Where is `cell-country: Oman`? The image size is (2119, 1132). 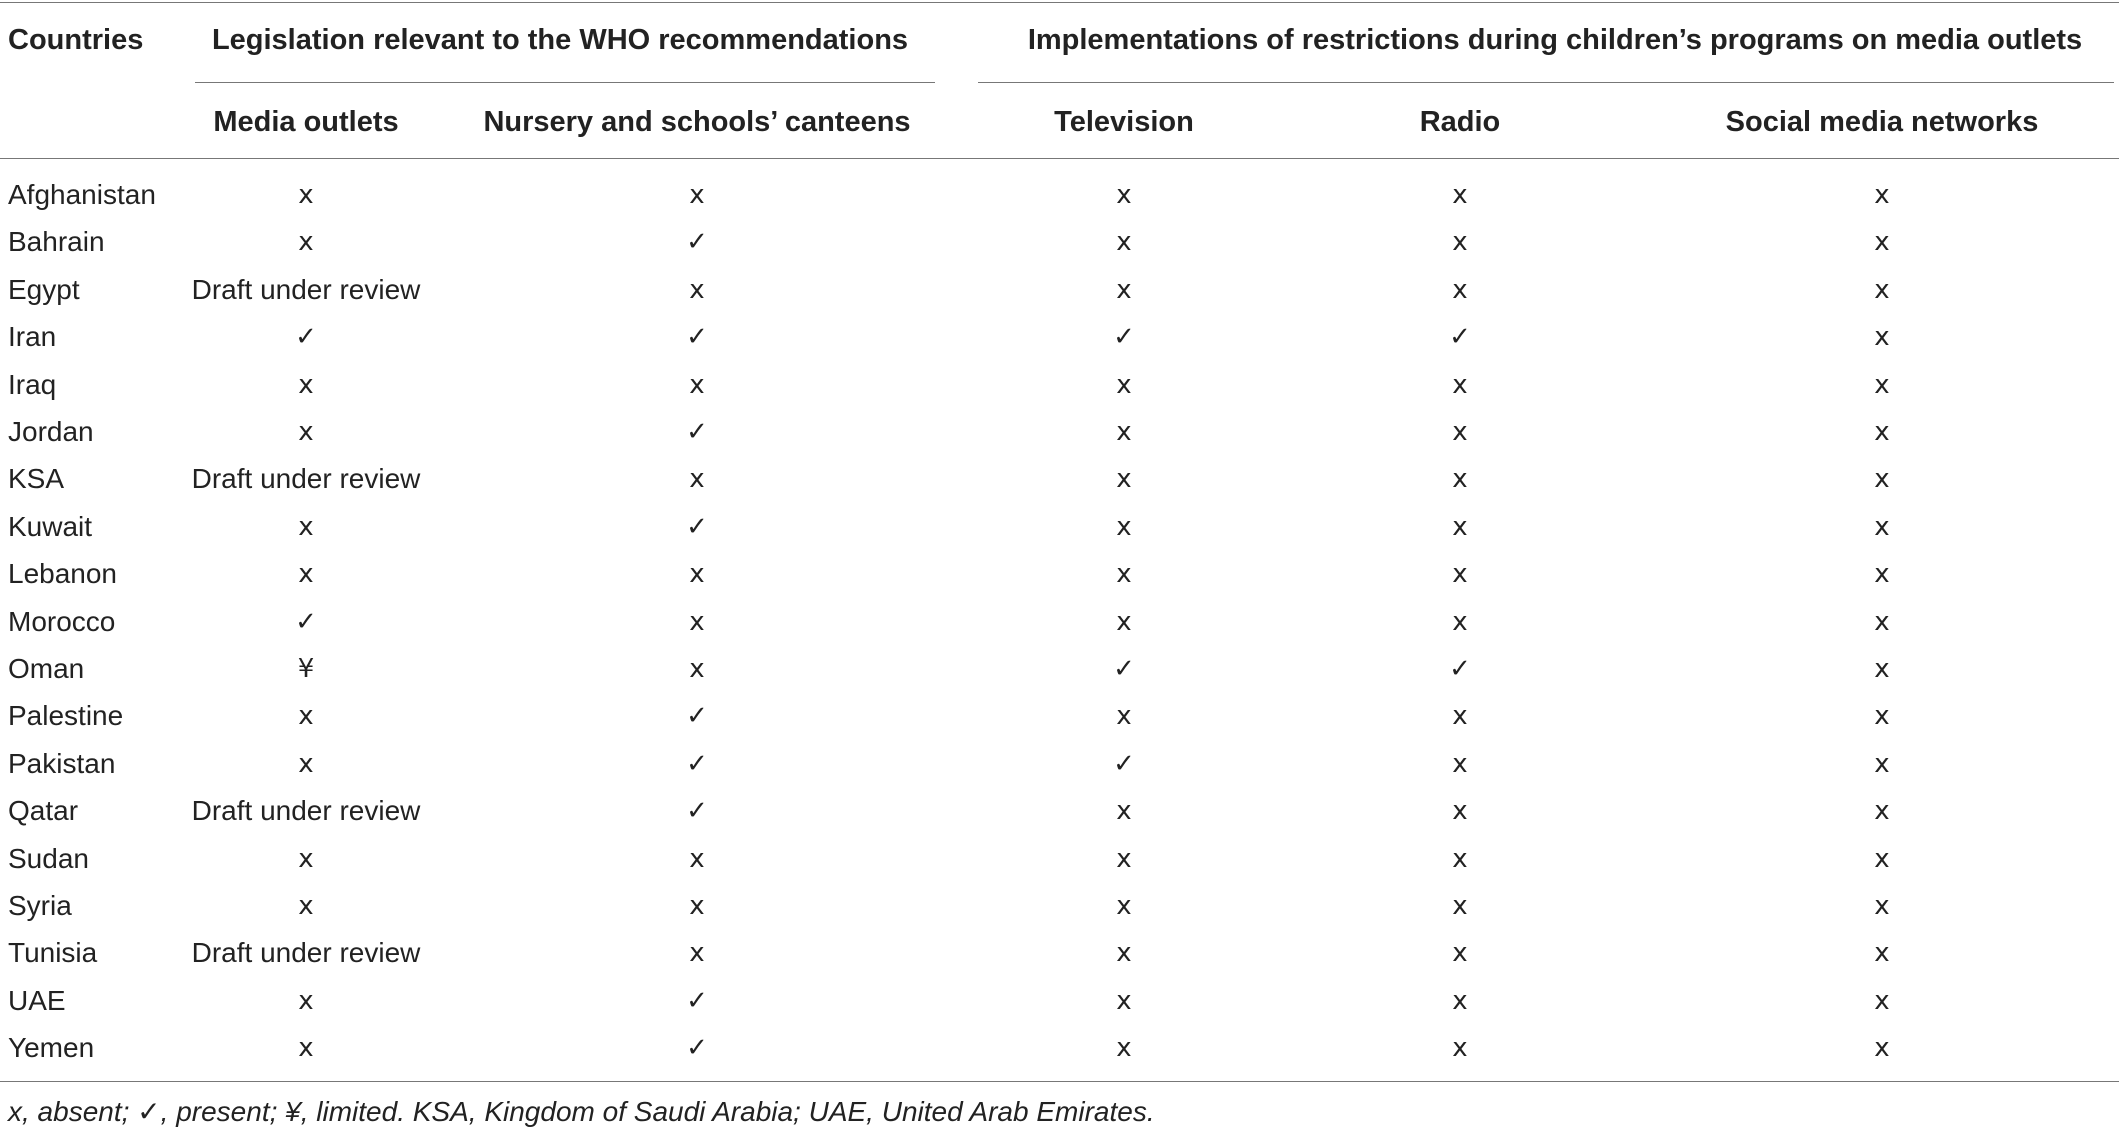 cell-country: Oman is located at coordinates (46, 668).